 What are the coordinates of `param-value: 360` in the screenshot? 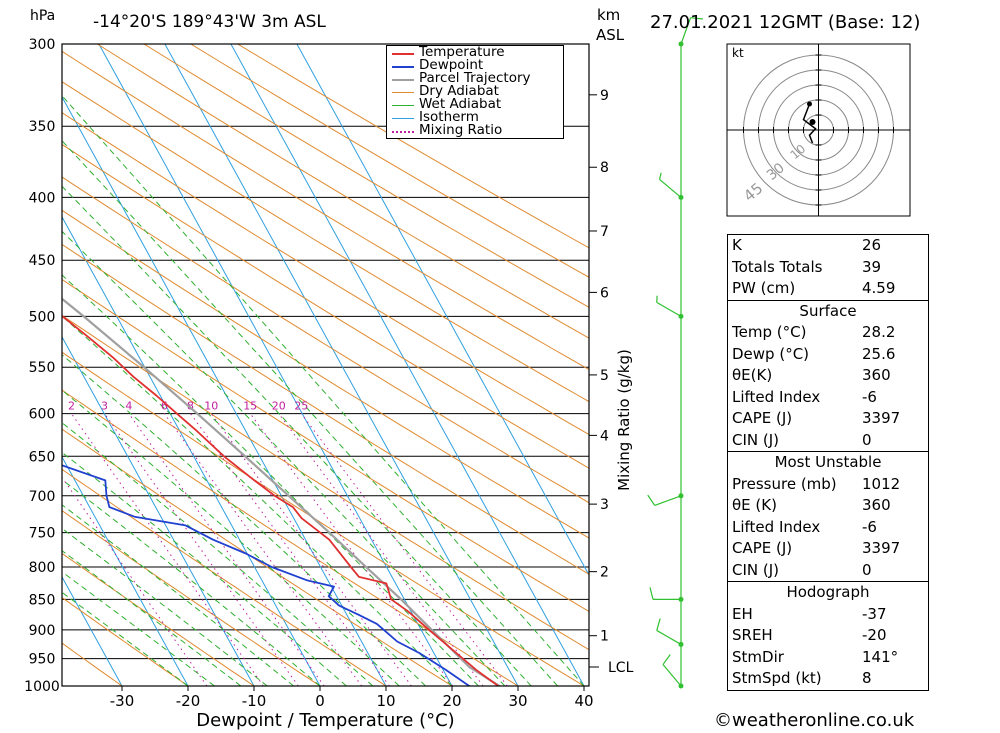 It's located at (876, 375).